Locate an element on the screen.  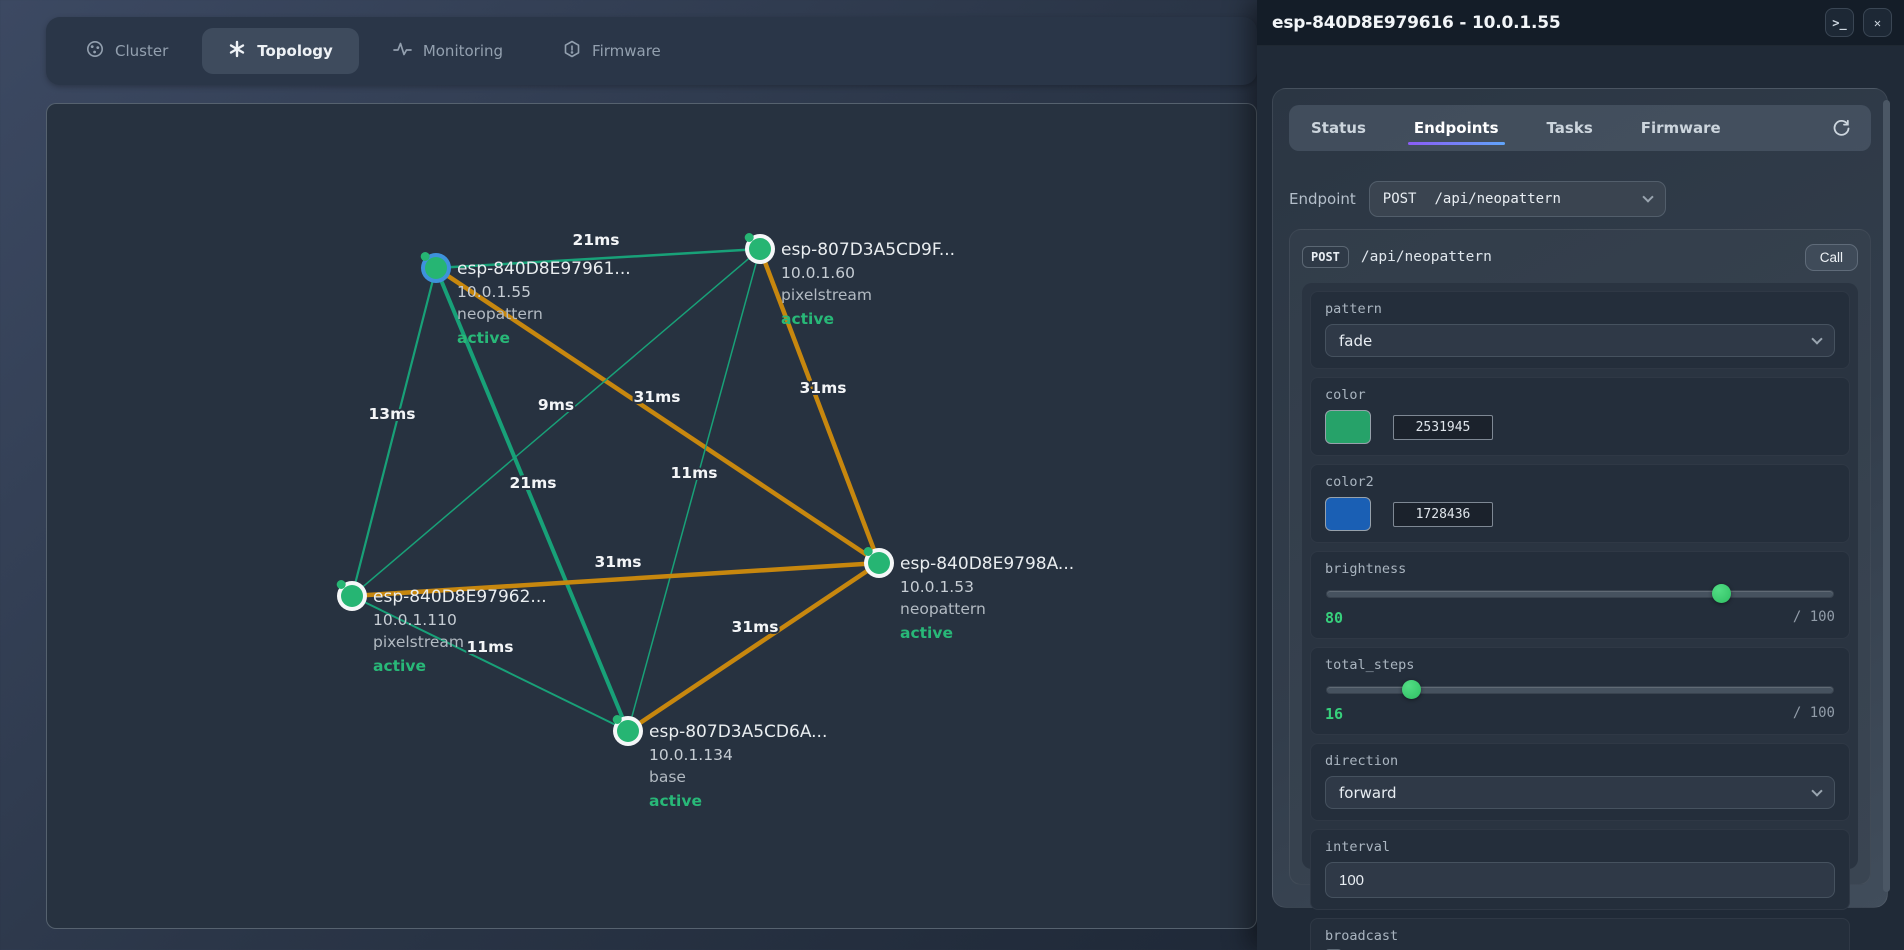
field-interval: interval is located at coordinates (1580, 869).